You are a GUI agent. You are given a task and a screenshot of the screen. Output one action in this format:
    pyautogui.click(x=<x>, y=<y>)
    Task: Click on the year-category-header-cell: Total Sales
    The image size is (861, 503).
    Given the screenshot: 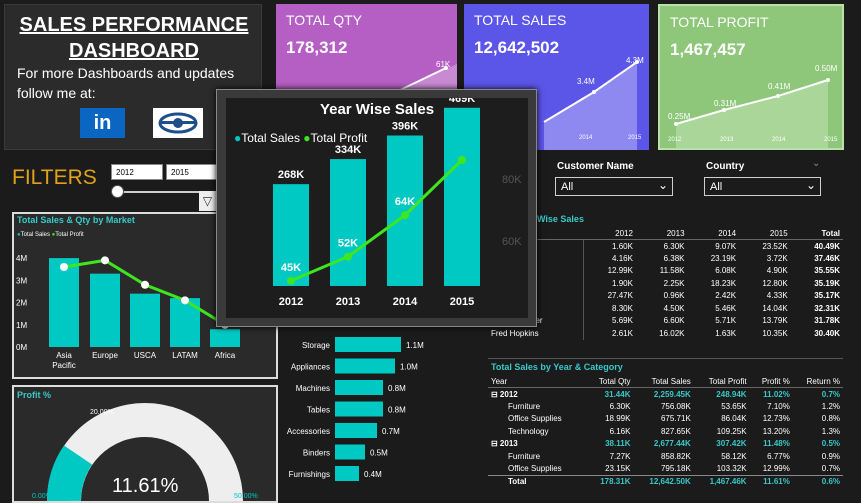 What is the action you would take?
    pyautogui.click(x=663, y=381)
    